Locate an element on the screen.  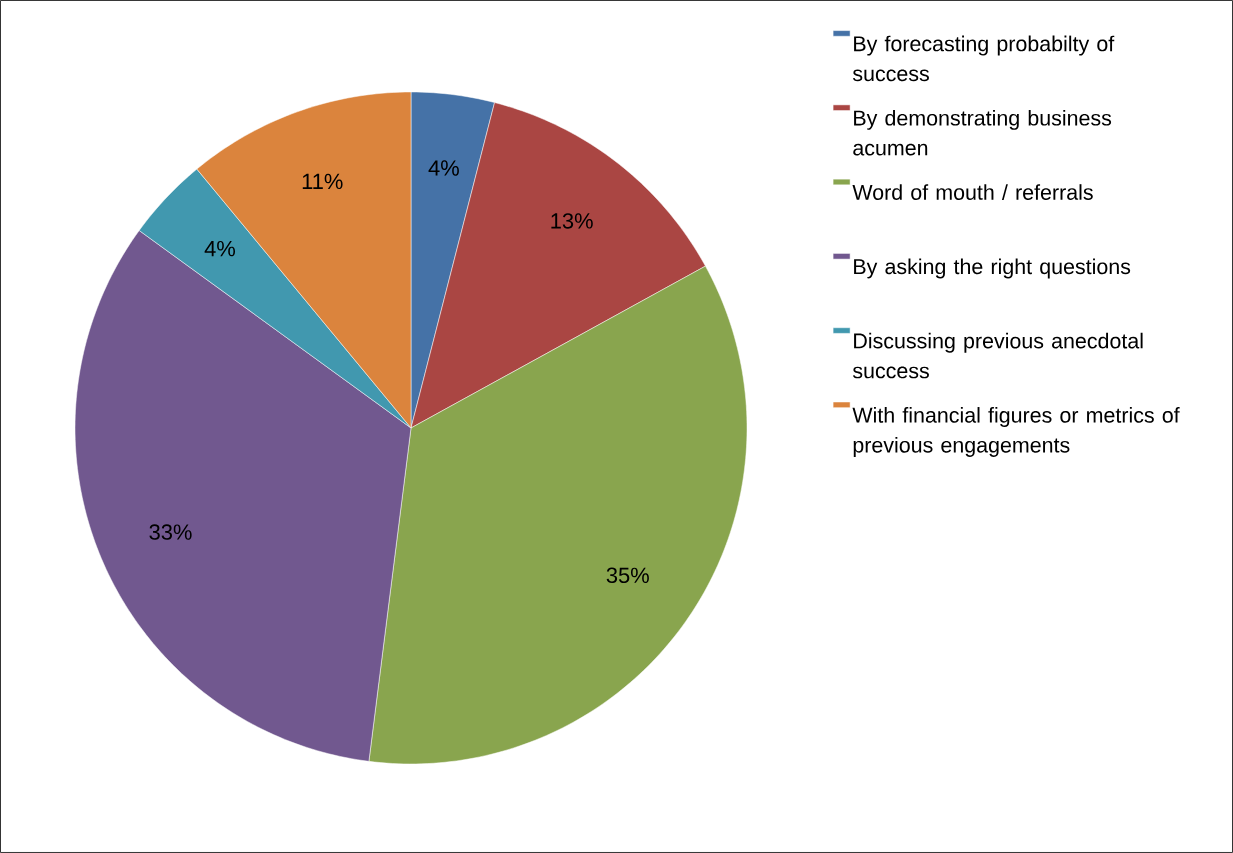
legend-label: Discussing previous anecdotal success is located at coordinates (997, 355).